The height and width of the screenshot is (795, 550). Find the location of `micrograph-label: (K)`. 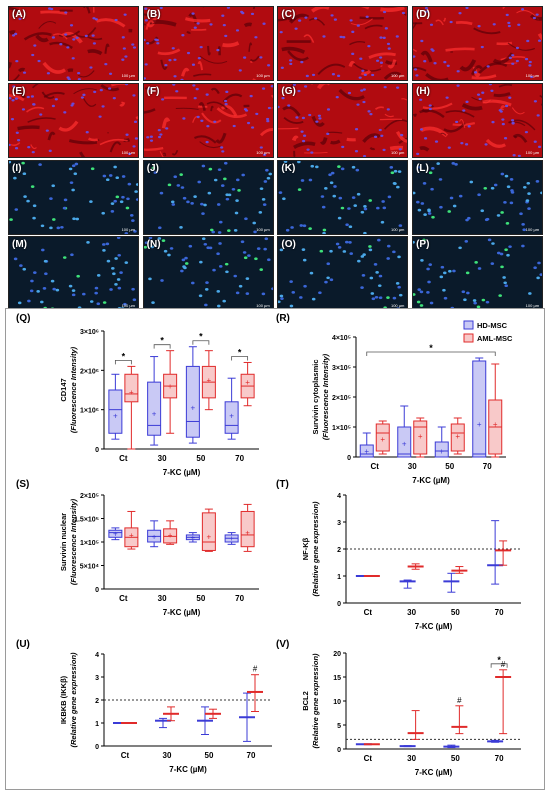

micrograph-label: (K) is located at coordinates (288, 168).